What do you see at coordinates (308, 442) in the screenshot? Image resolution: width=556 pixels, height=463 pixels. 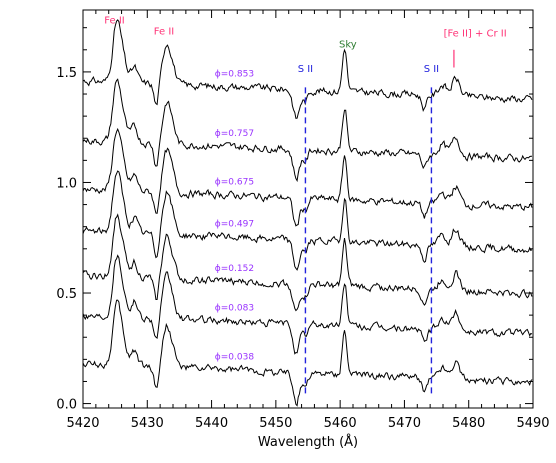 I see `x-axis-title: Wavelength (Å)` at bounding box center [308, 442].